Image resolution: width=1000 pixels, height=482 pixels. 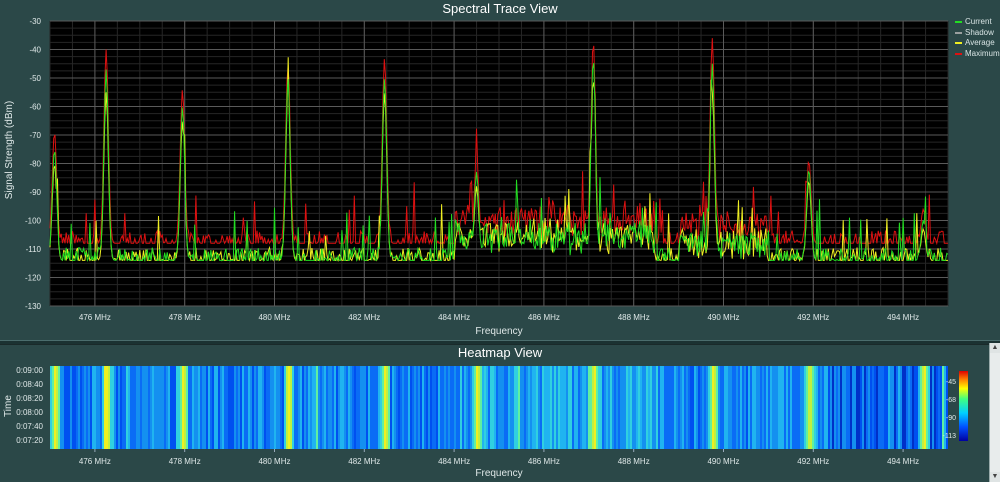 What do you see at coordinates (8, 406) in the screenshot?
I see `heatmap-y-axis-label: Time` at bounding box center [8, 406].